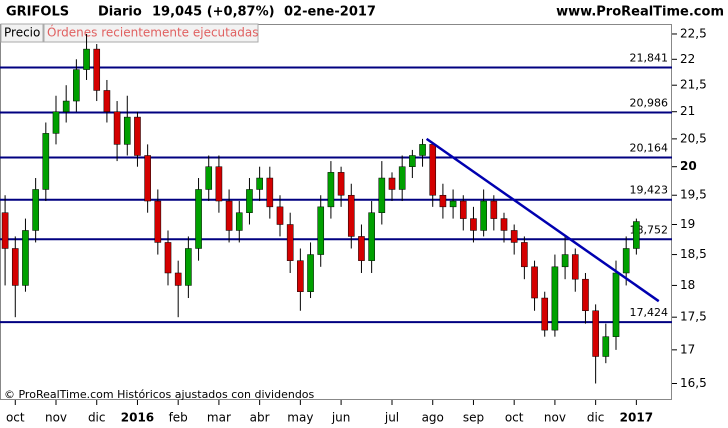 The height and width of the screenshot is (428, 728). Describe the element at coordinates (693, 195) in the screenshot. I see `y-tick-label: 19,5` at that location.